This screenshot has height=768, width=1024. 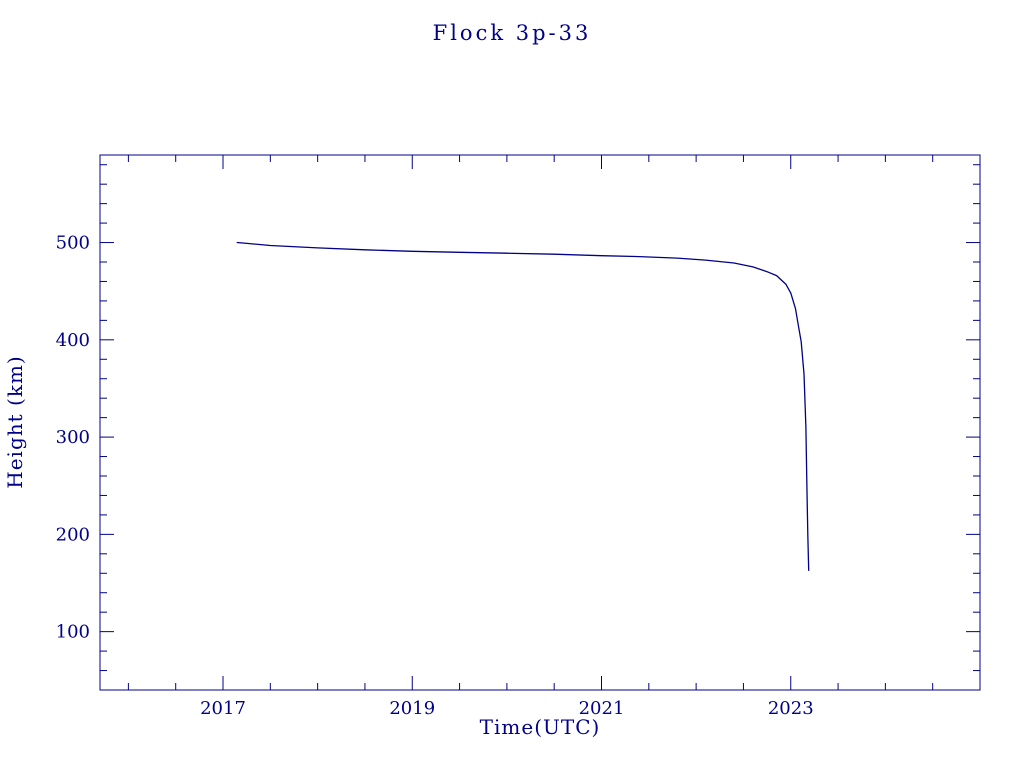 I want to click on x-tick-label: 2023, so click(x=791, y=708).